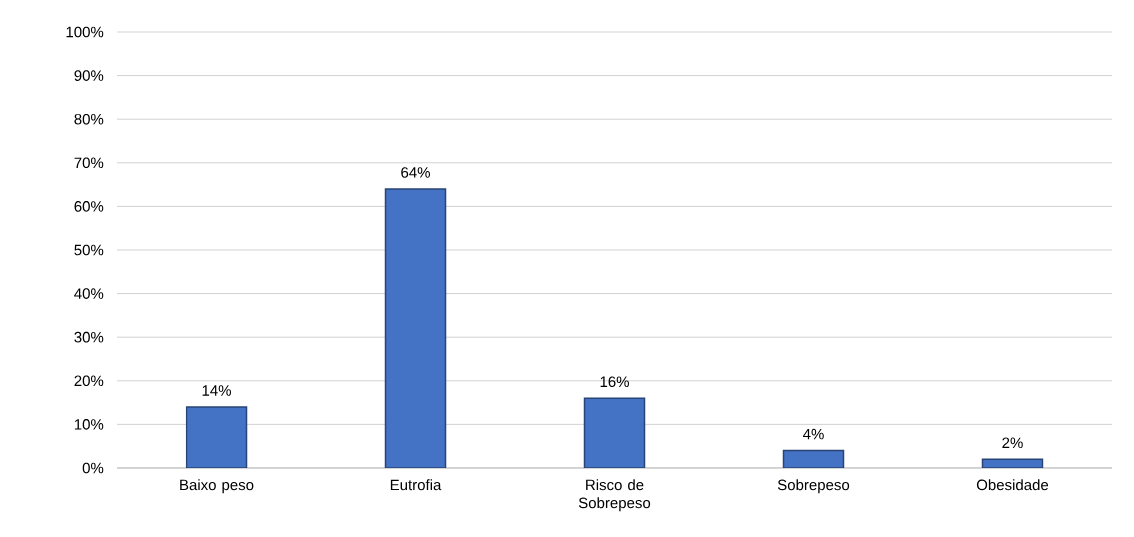 This screenshot has width=1134, height=537. I want to click on y-tick-label: 20%, so click(89, 381).